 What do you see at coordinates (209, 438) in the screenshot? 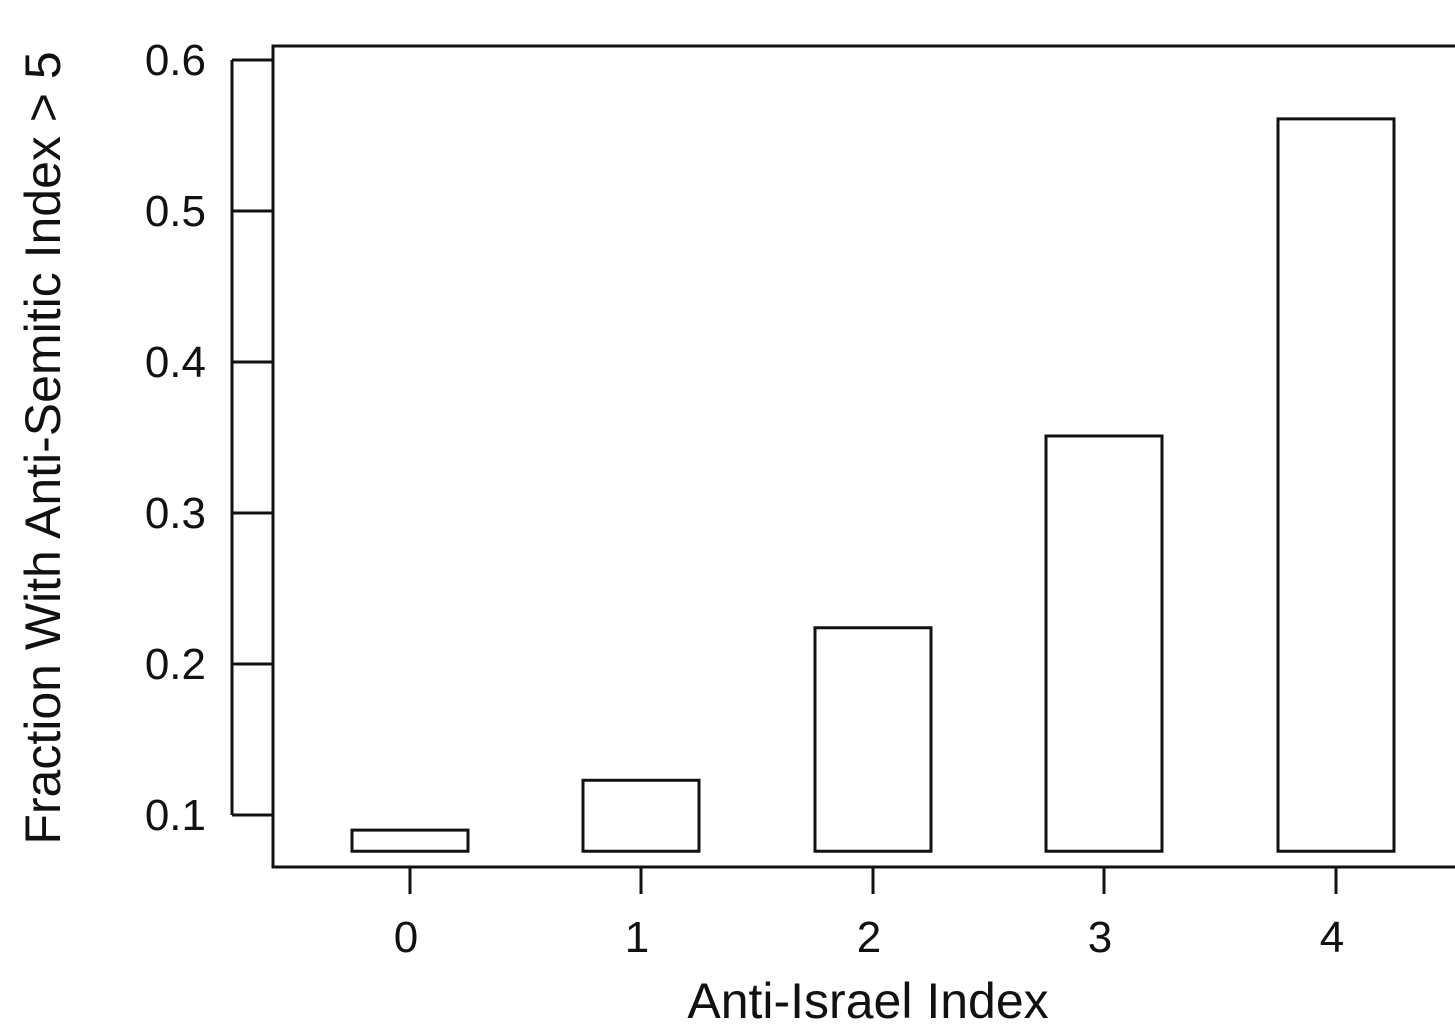
I see `y-axis: 0.1 0.2 0.3 0.4 0.5 0.6` at bounding box center [209, 438].